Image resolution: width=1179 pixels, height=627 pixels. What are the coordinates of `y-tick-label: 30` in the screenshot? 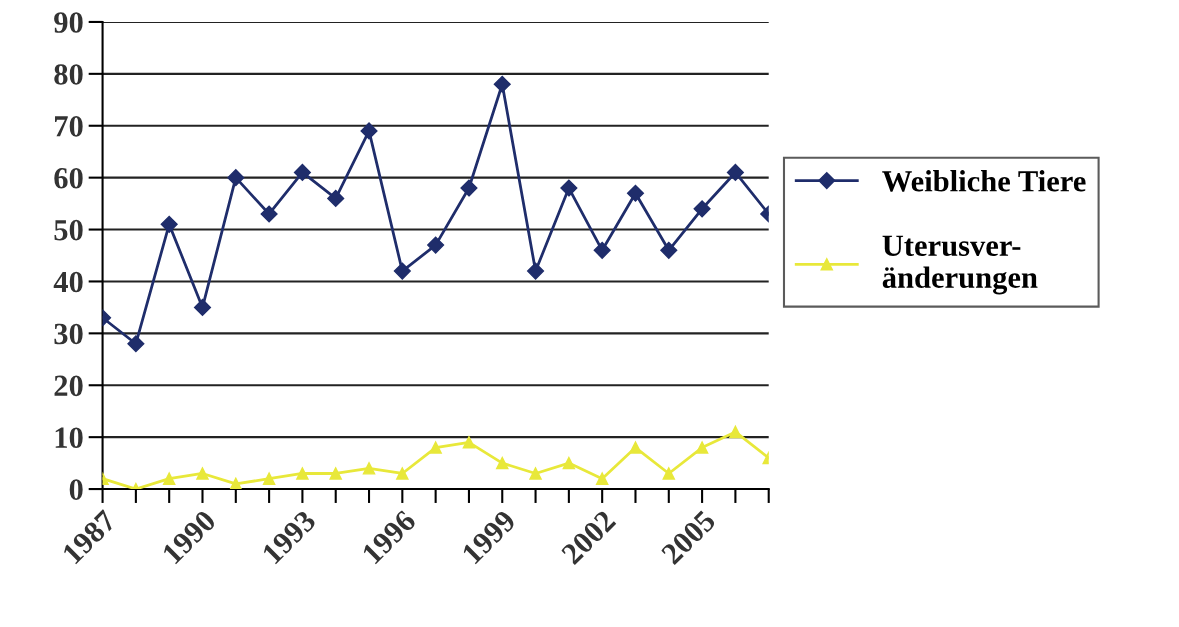 It's located at (68, 334).